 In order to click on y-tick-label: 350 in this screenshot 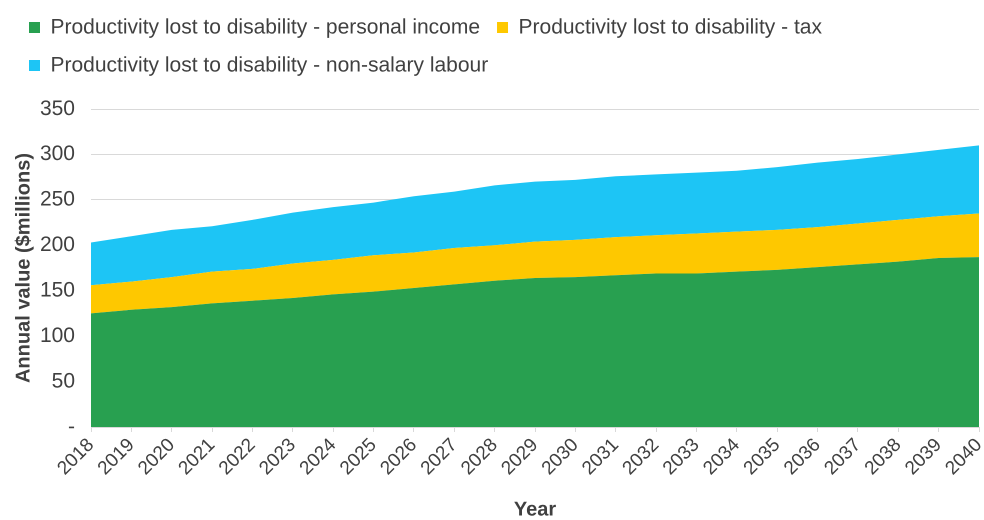, I will do `click(57, 108)`.